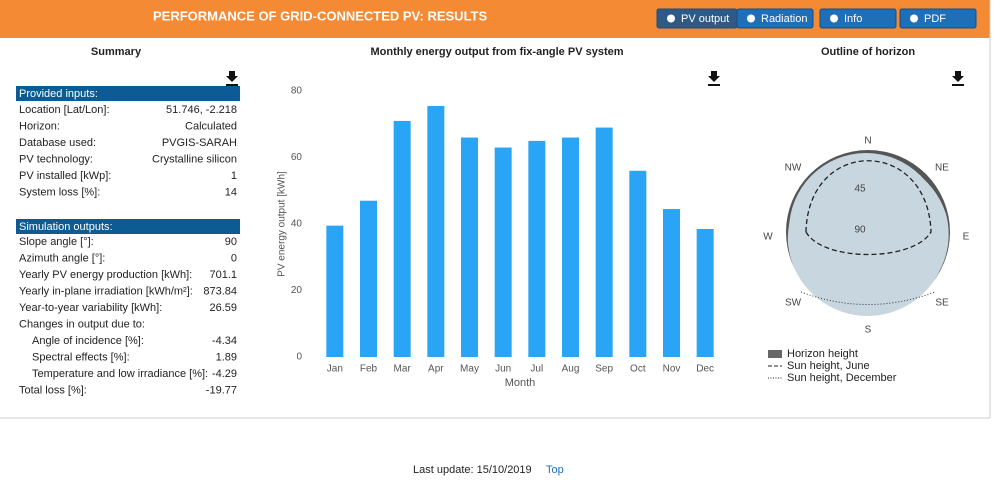 The height and width of the screenshot is (496, 1000). What do you see at coordinates (64, 110) in the screenshot?
I see `row-label: Location [Lat/Lon]:` at bounding box center [64, 110].